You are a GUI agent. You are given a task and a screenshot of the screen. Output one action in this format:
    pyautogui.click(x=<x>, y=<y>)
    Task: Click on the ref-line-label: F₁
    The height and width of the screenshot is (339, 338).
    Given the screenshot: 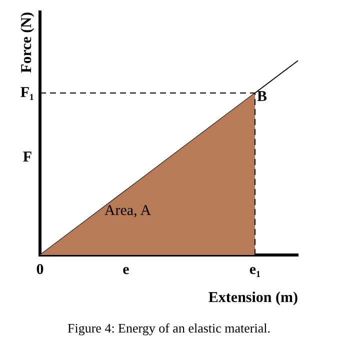 What is the action you would take?
    pyautogui.click(x=27, y=92)
    